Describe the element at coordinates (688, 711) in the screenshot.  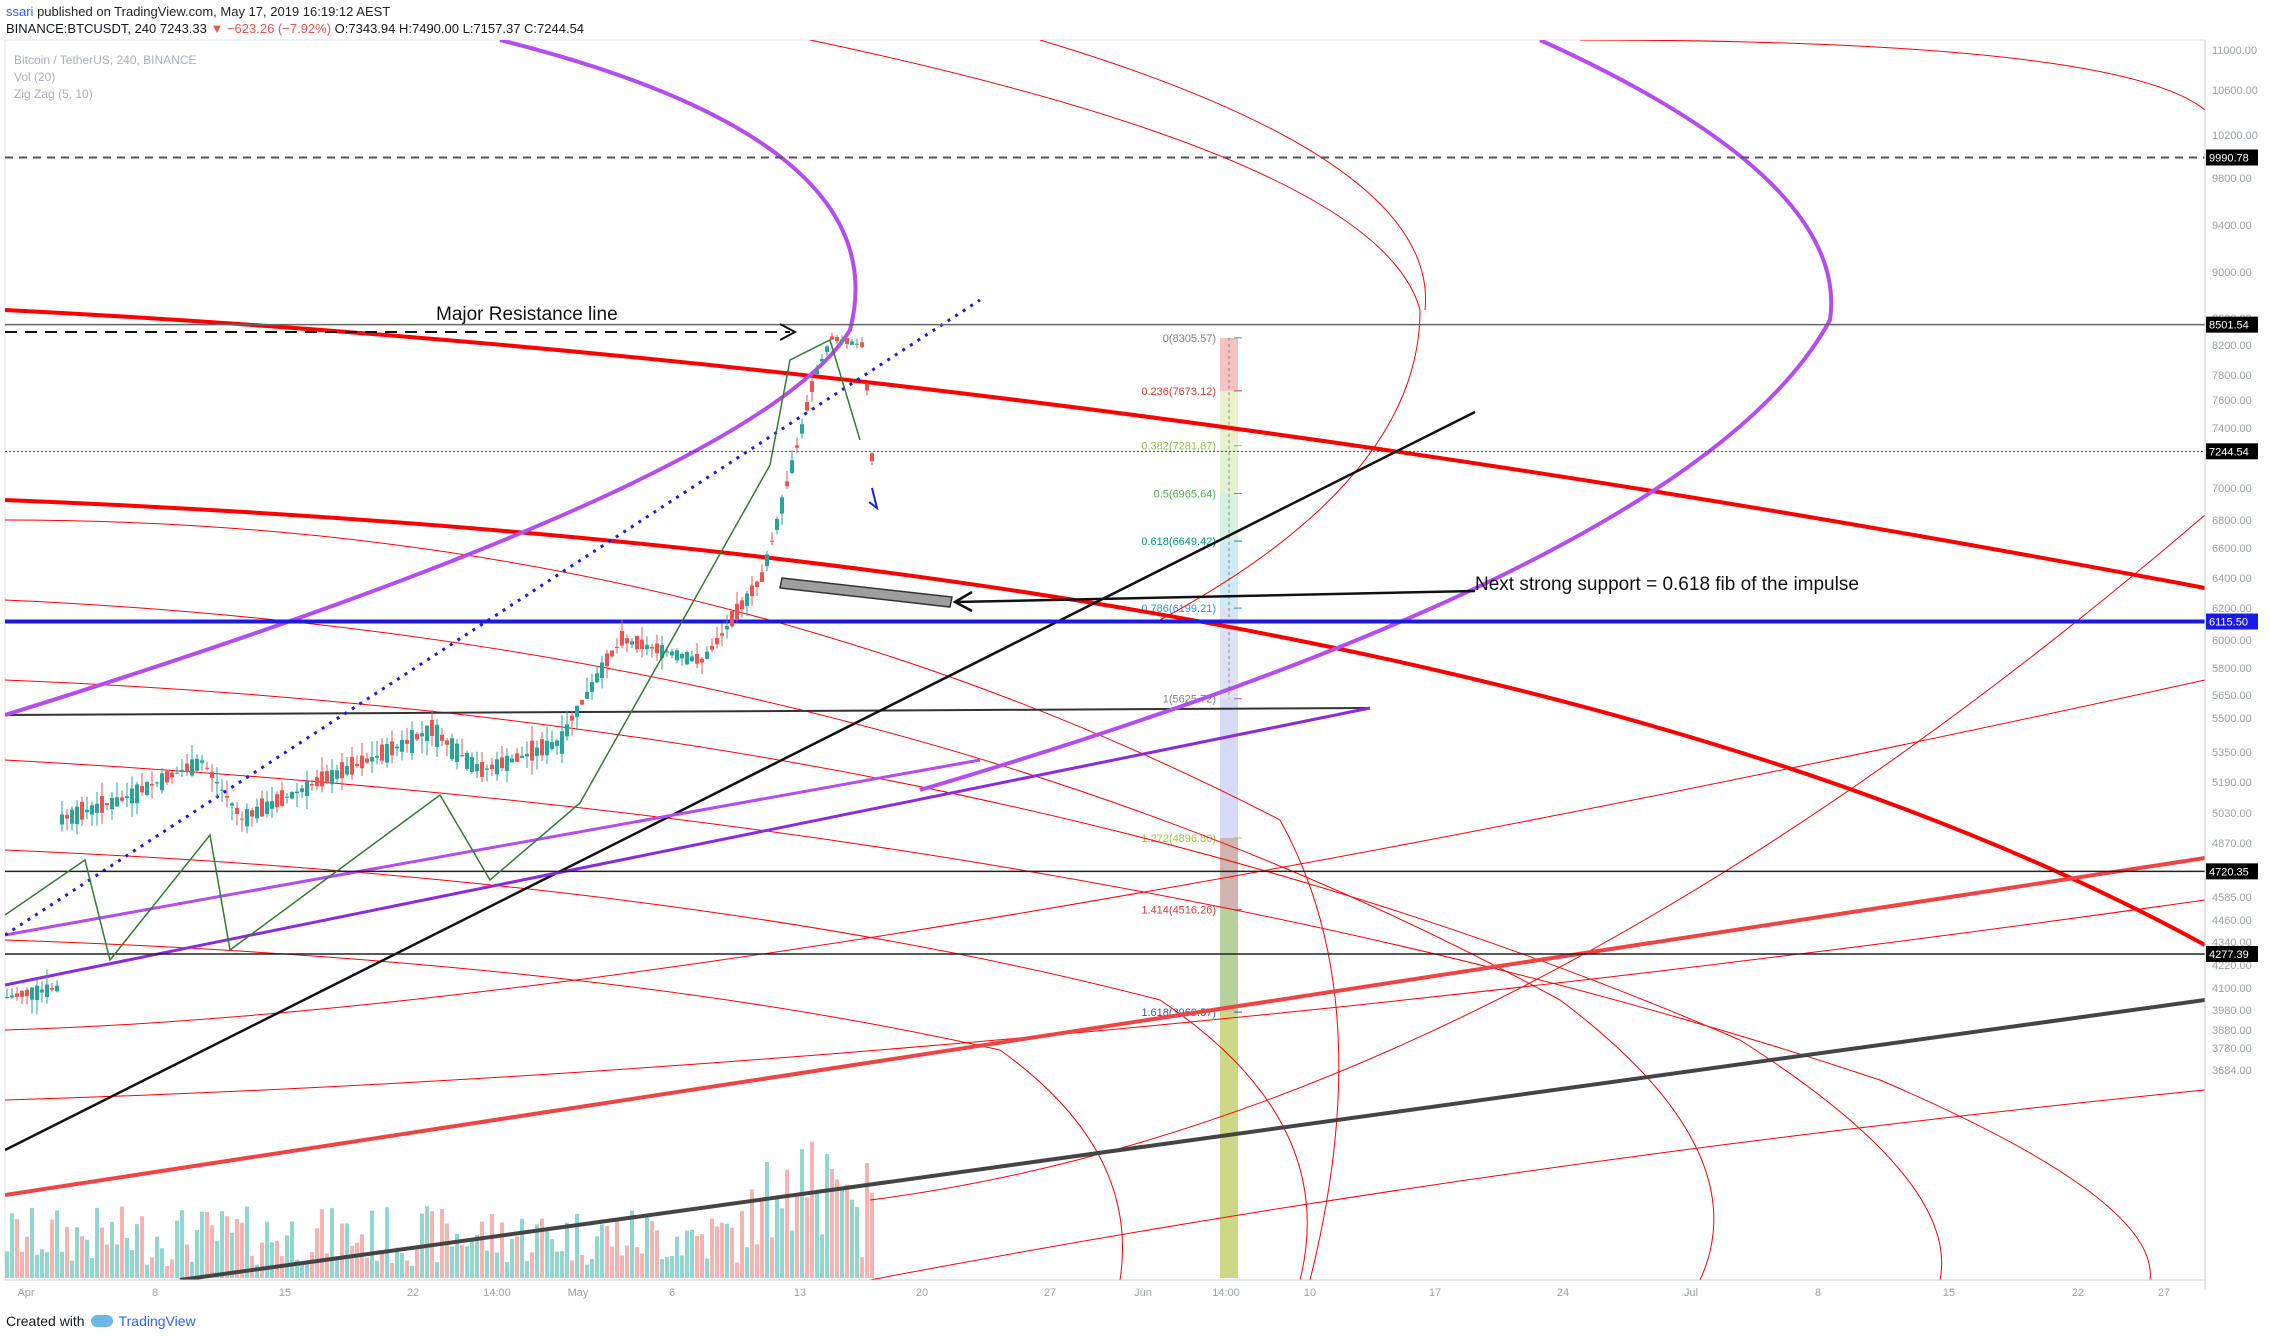
I see `rising-black-trendline` at that location.